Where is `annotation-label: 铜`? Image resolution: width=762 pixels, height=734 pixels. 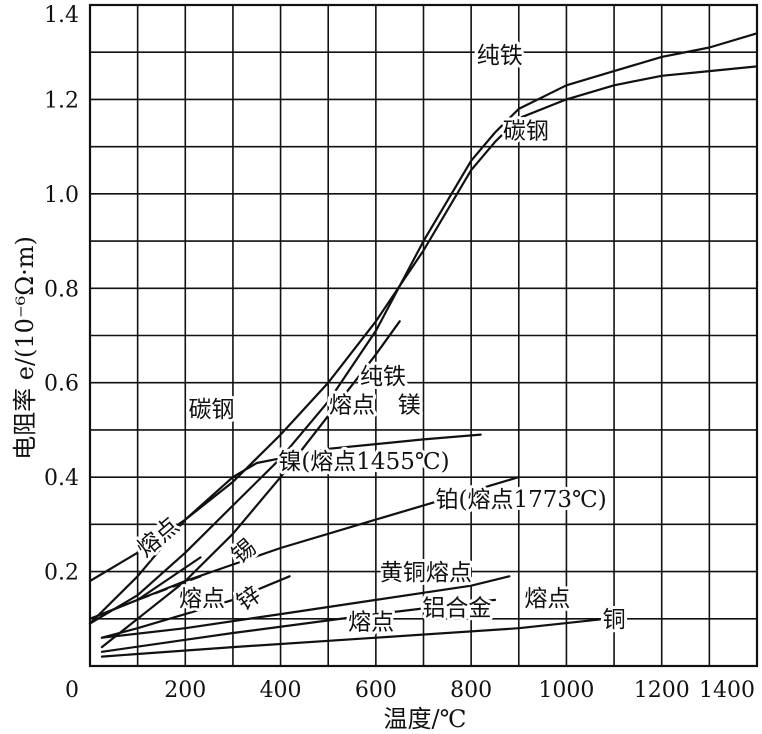 annotation-label: 铜 is located at coordinates (614, 620).